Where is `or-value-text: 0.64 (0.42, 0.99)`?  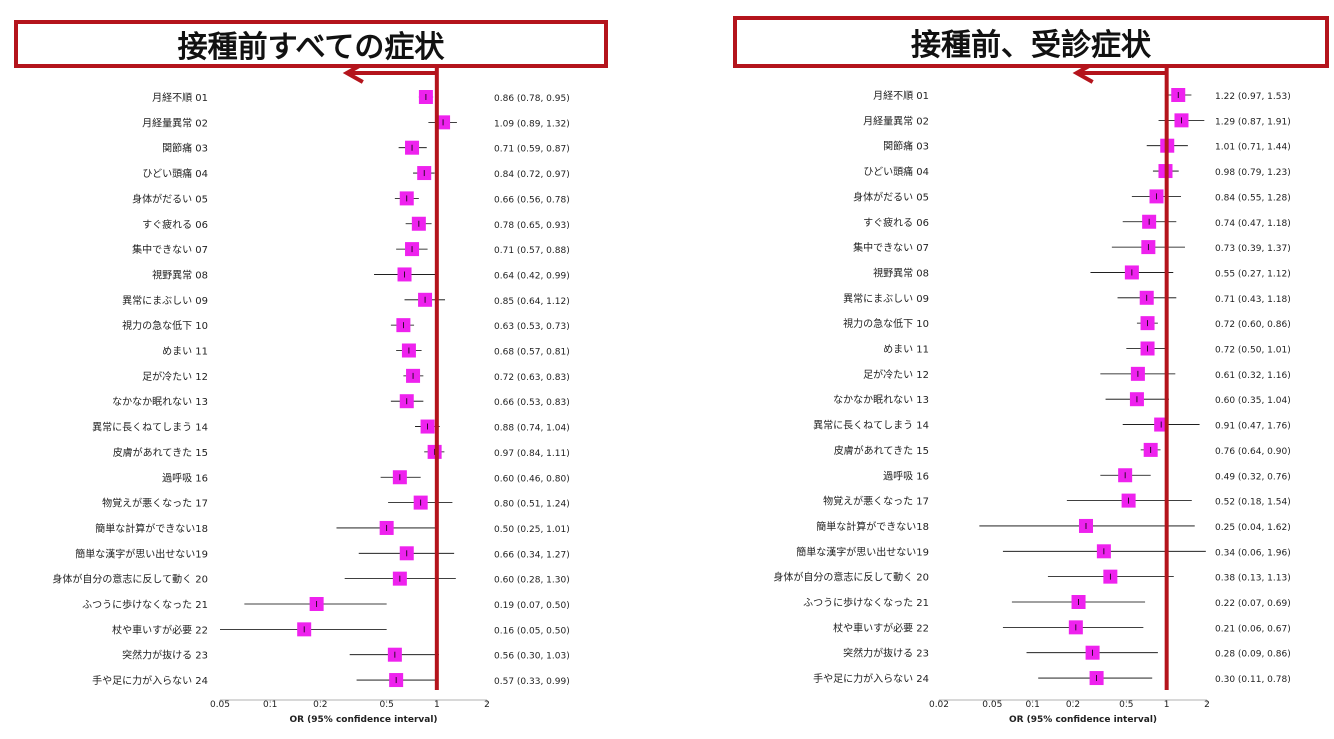 or-value-text: 0.64 (0.42, 0.99) is located at coordinates (532, 276).